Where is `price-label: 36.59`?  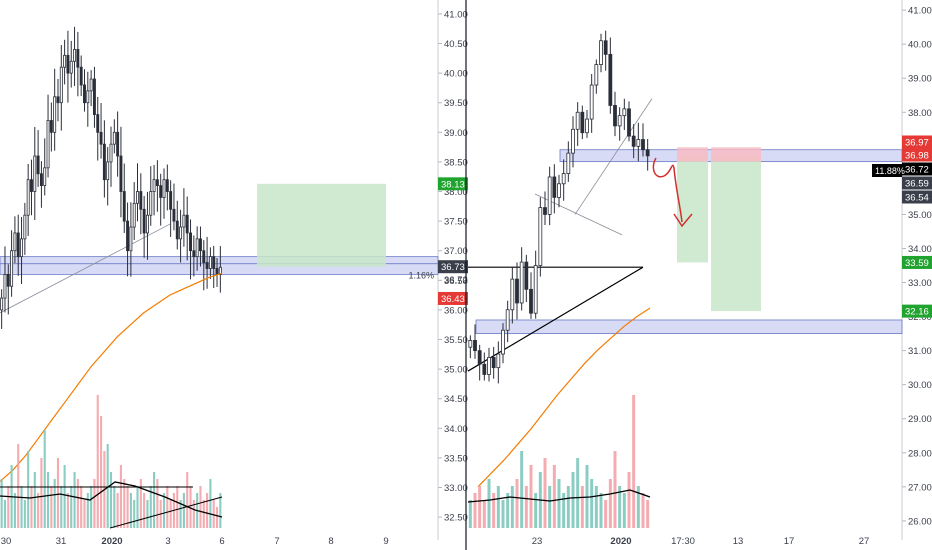
price-label: 36.59 is located at coordinates (917, 184).